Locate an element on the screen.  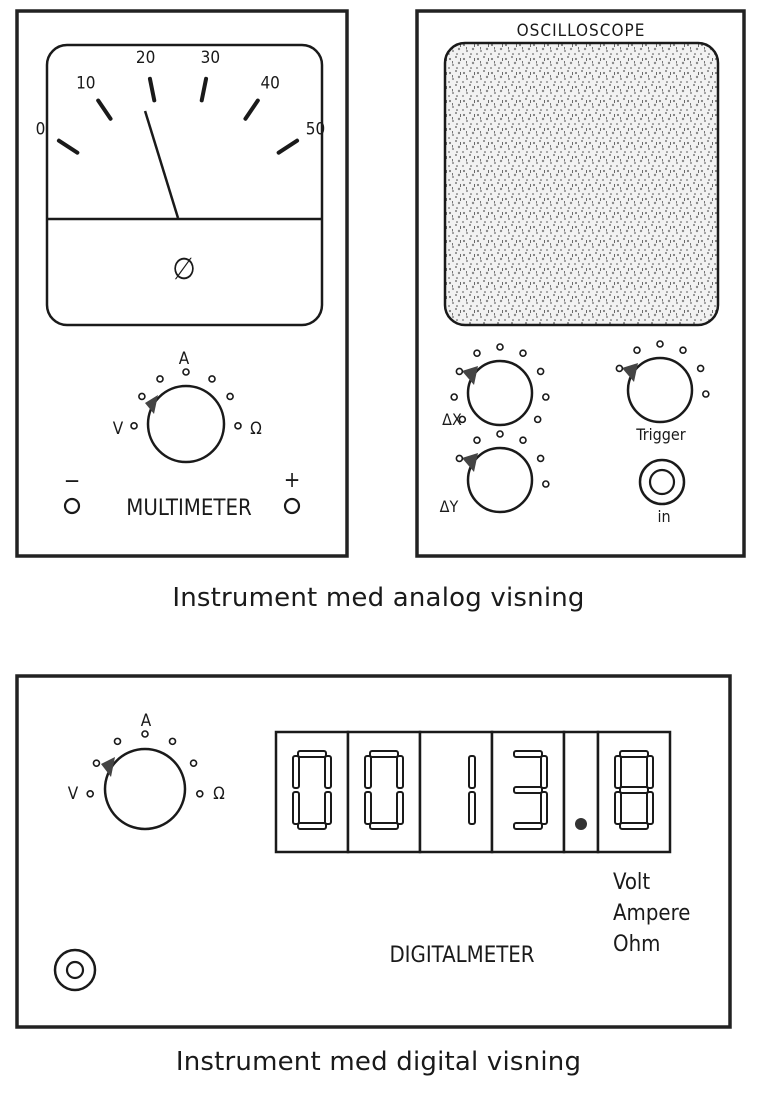
scale-tick-label: 40 is located at coordinates (269, 83).